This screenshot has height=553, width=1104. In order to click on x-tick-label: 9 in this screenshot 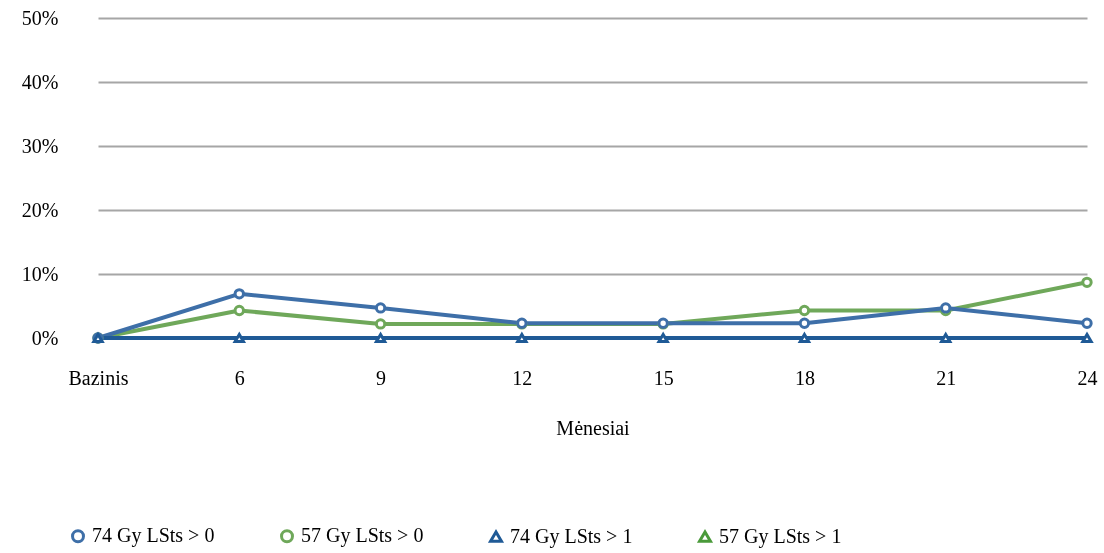, I will do `click(381, 377)`.